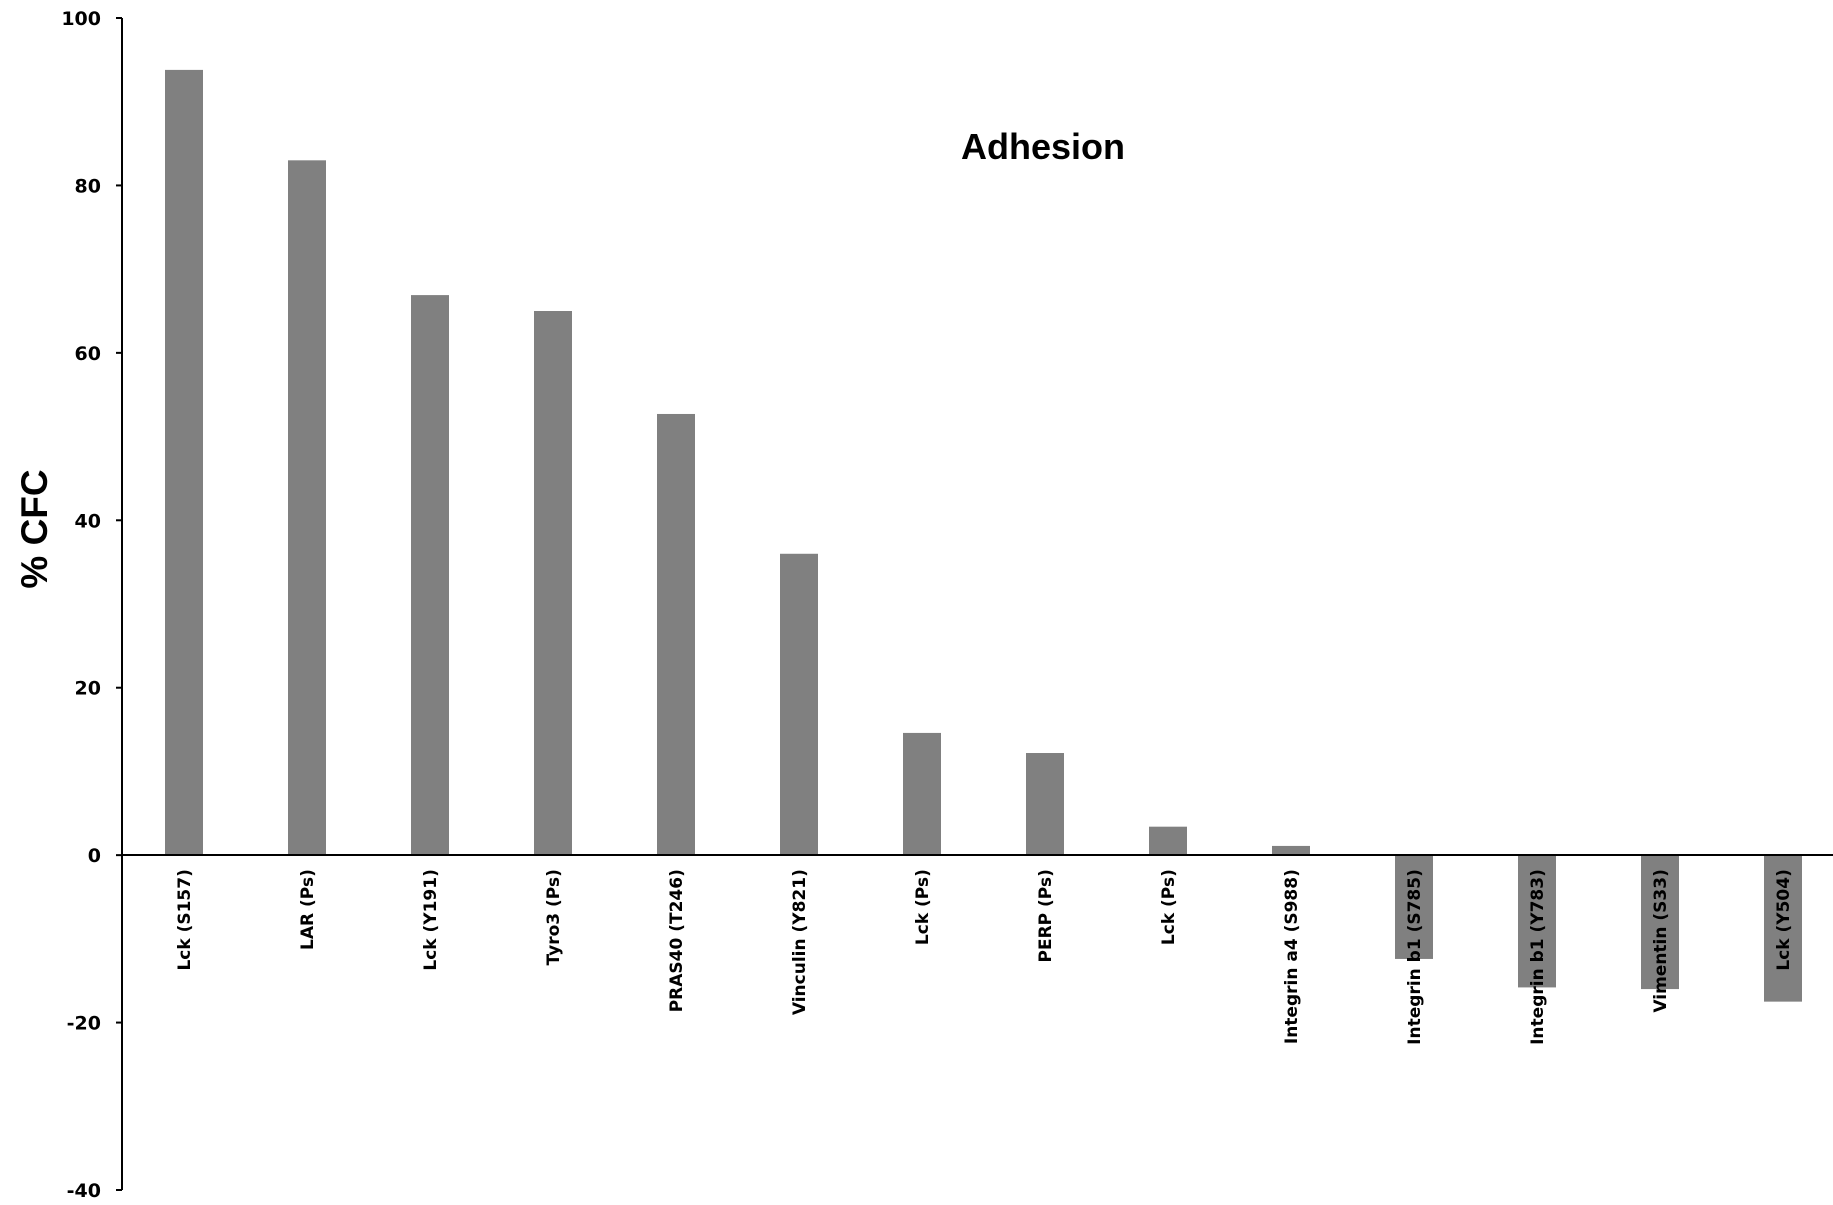 The height and width of the screenshot is (1205, 1833). Describe the element at coordinates (1292, 956) in the screenshot. I see `x-category-label: Integrin a4 (S988)` at that location.